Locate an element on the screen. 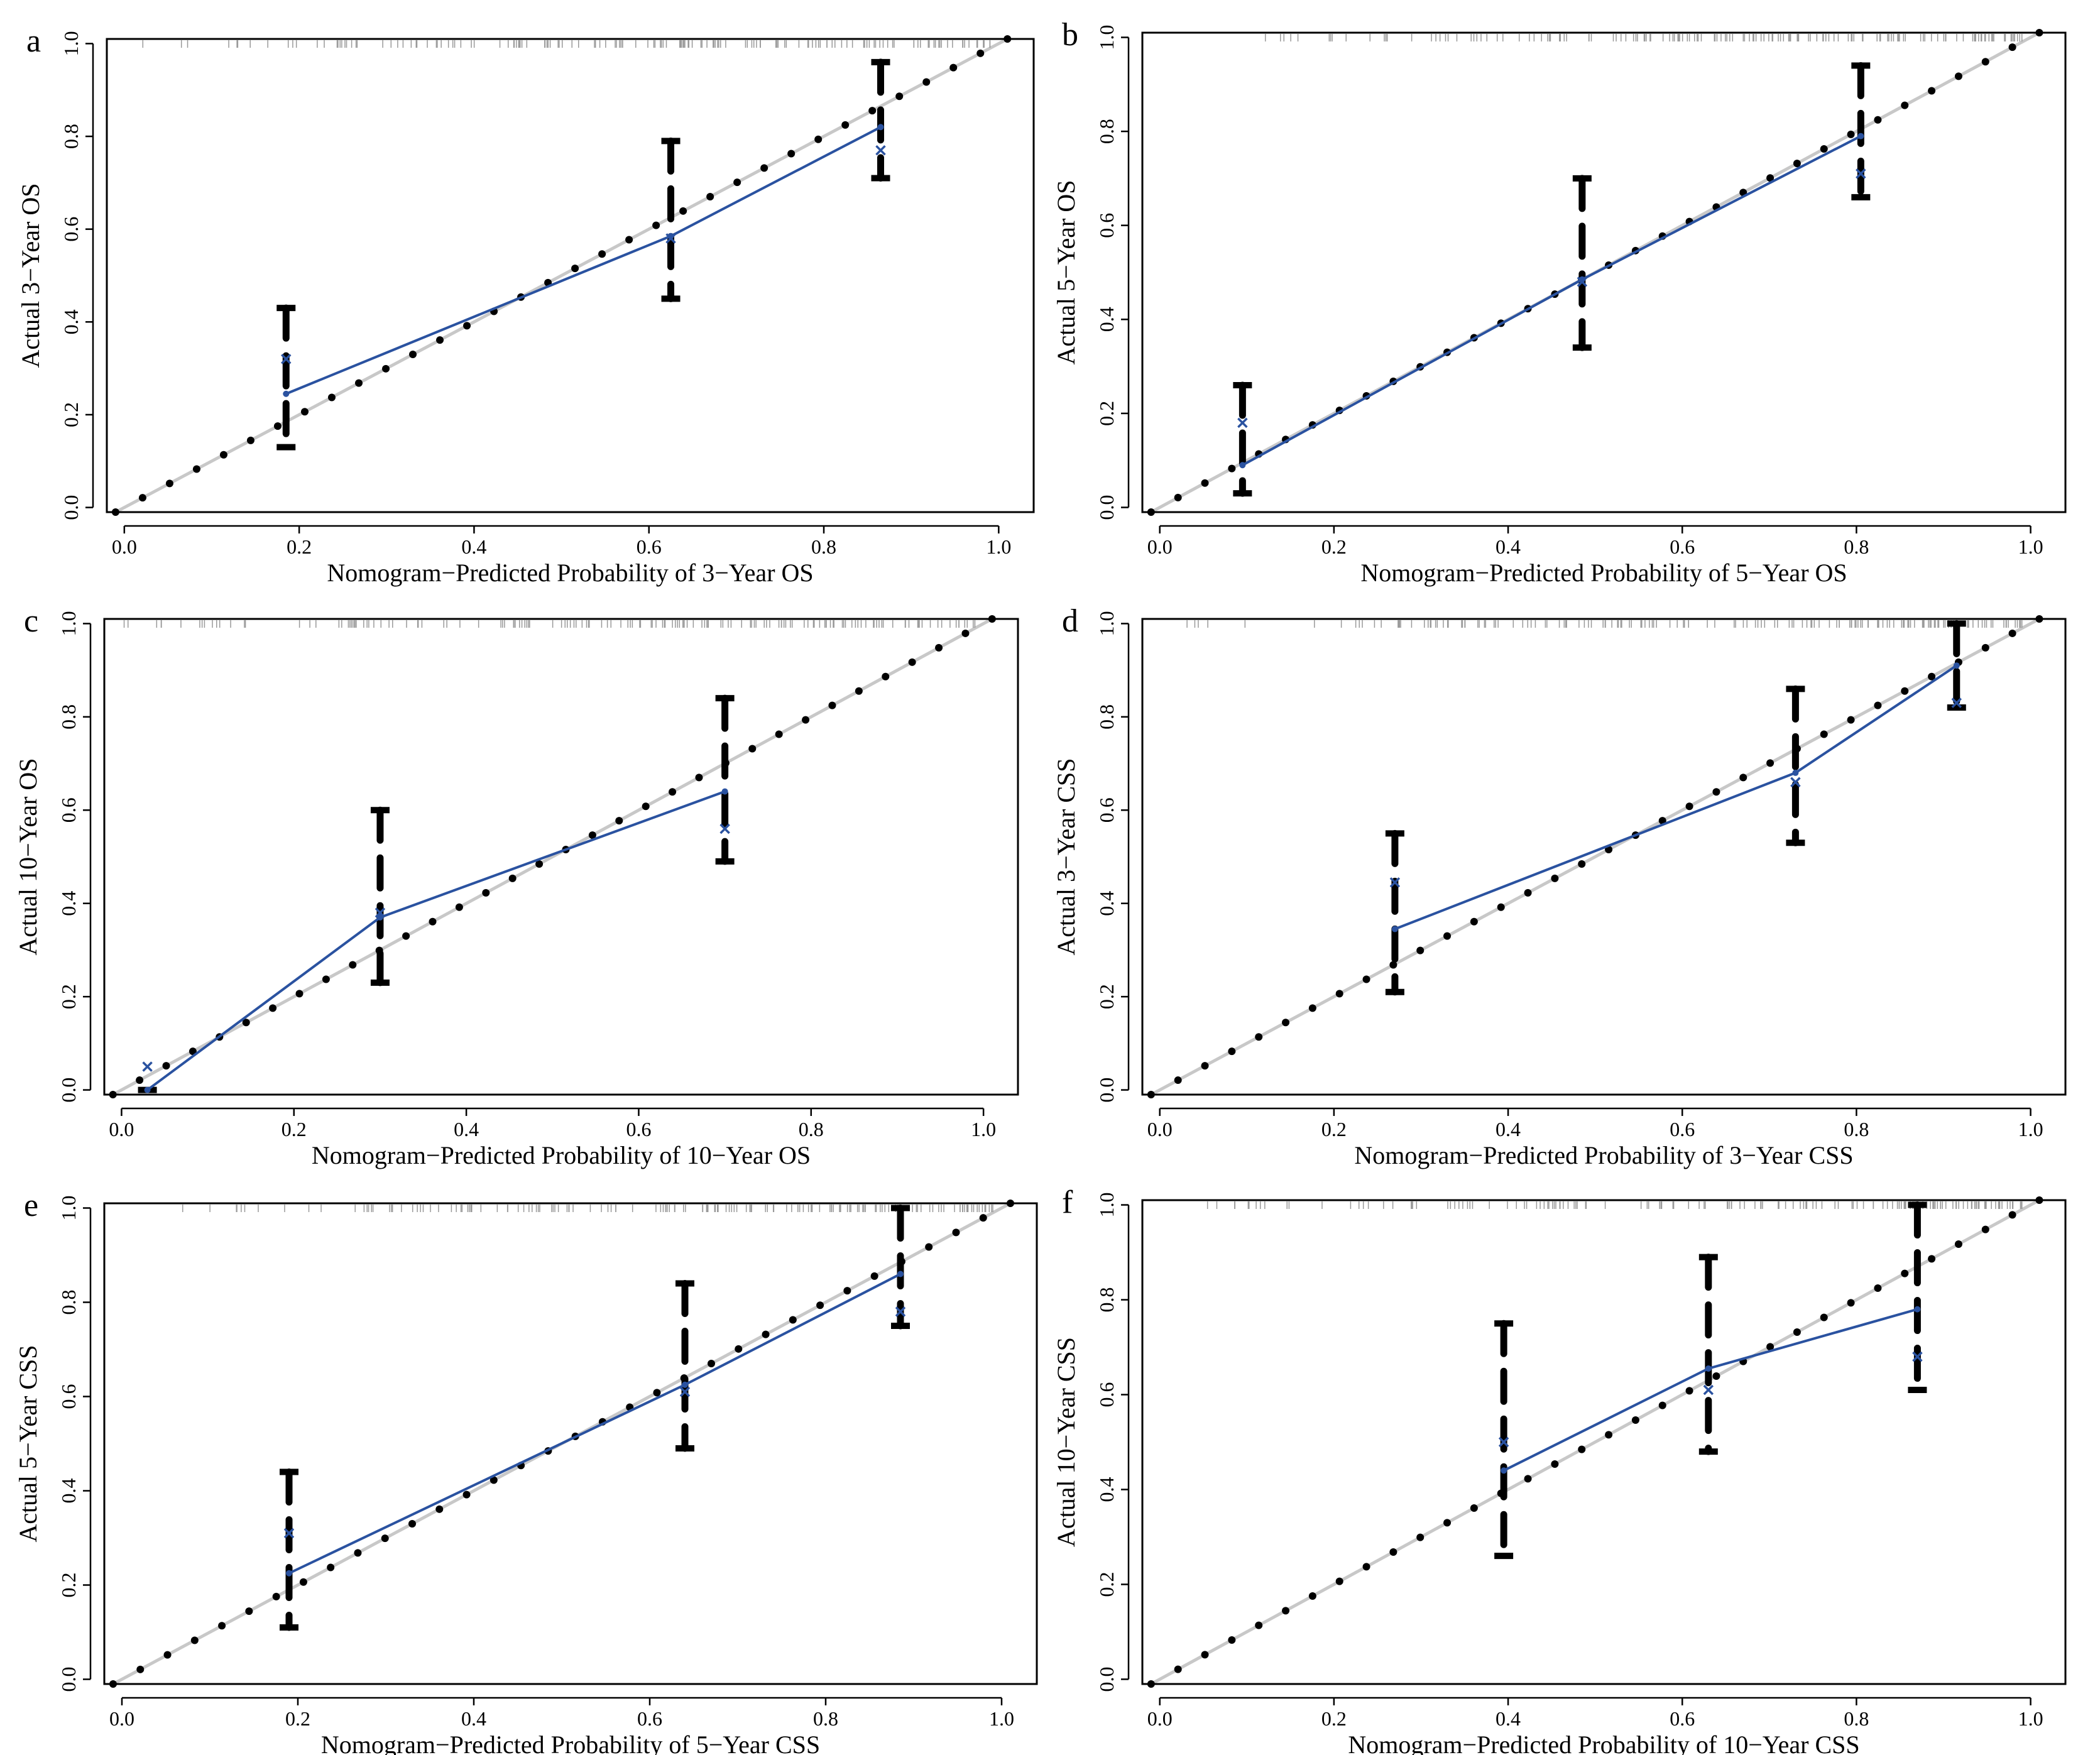 The width and height of the screenshot is (2100, 1755). panel-letter: a is located at coordinates (33, 41).